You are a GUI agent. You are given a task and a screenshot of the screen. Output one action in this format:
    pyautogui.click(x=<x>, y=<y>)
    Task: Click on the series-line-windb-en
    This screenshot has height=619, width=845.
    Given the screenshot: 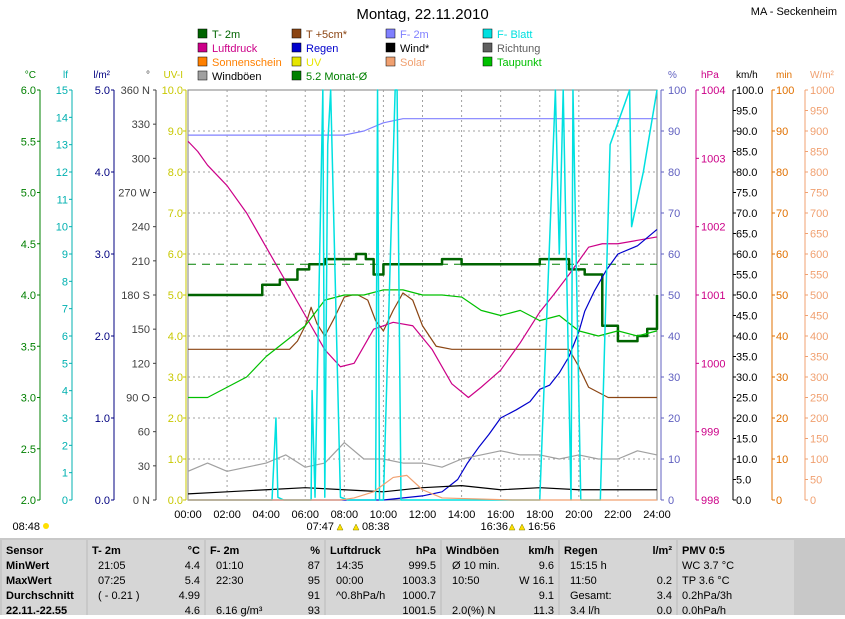 What is the action you would take?
    pyautogui.click(x=422, y=457)
    